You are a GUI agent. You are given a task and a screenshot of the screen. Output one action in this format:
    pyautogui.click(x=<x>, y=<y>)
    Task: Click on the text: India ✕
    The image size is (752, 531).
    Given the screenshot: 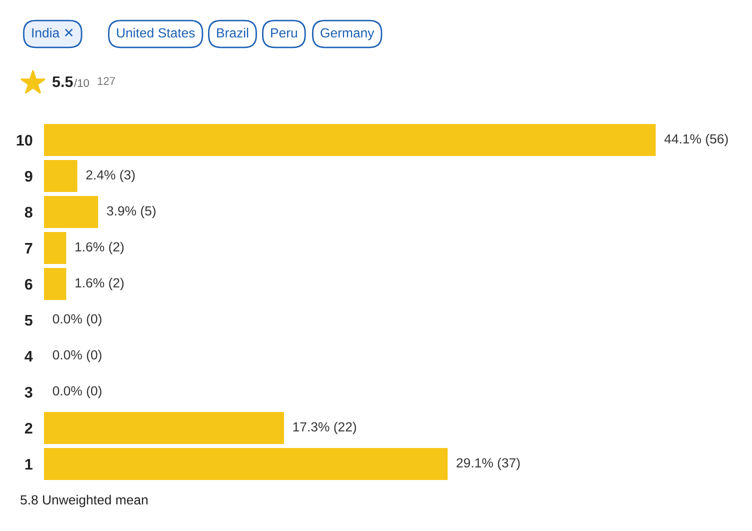 What is the action you would take?
    pyautogui.click(x=52, y=33)
    